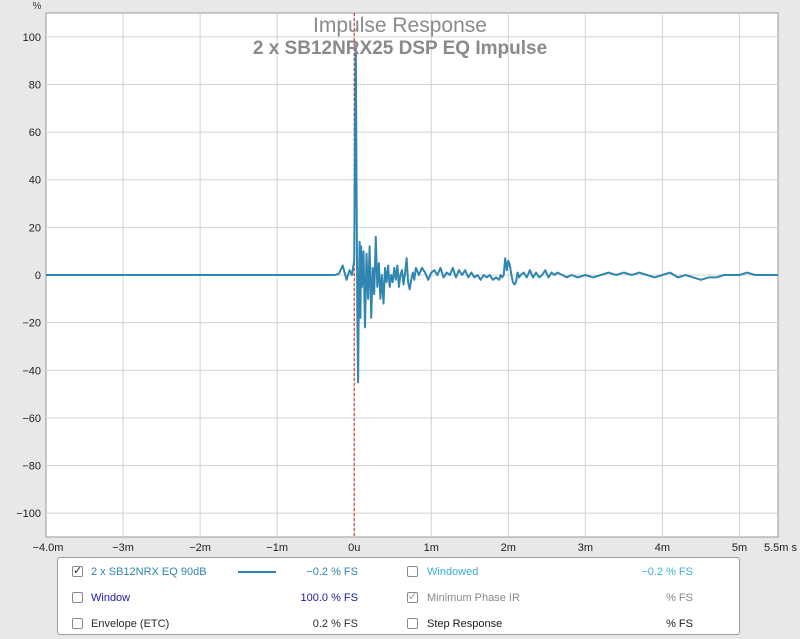 The height and width of the screenshot is (639, 800). I want to click on legend-value: 0.2 % FS, so click(335, 624).